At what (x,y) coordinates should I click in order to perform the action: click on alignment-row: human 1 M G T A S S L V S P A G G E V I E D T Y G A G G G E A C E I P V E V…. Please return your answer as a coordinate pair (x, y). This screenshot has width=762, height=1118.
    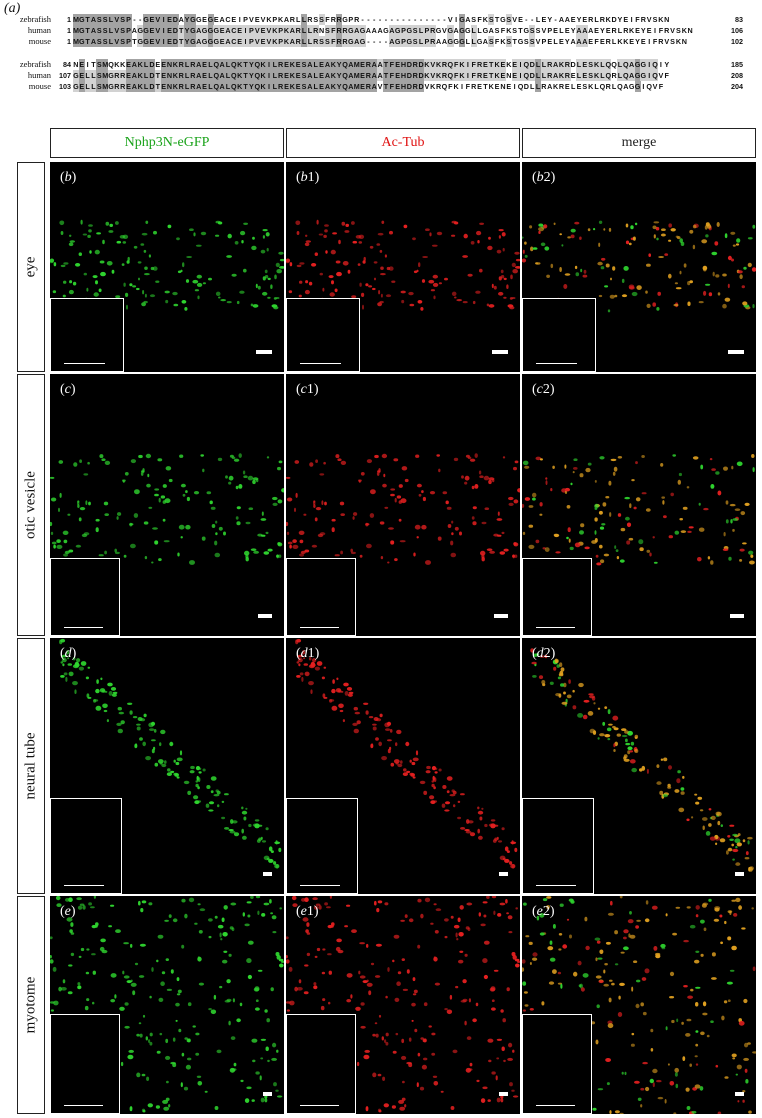
    Looking at the image, I should click on (373, 30).